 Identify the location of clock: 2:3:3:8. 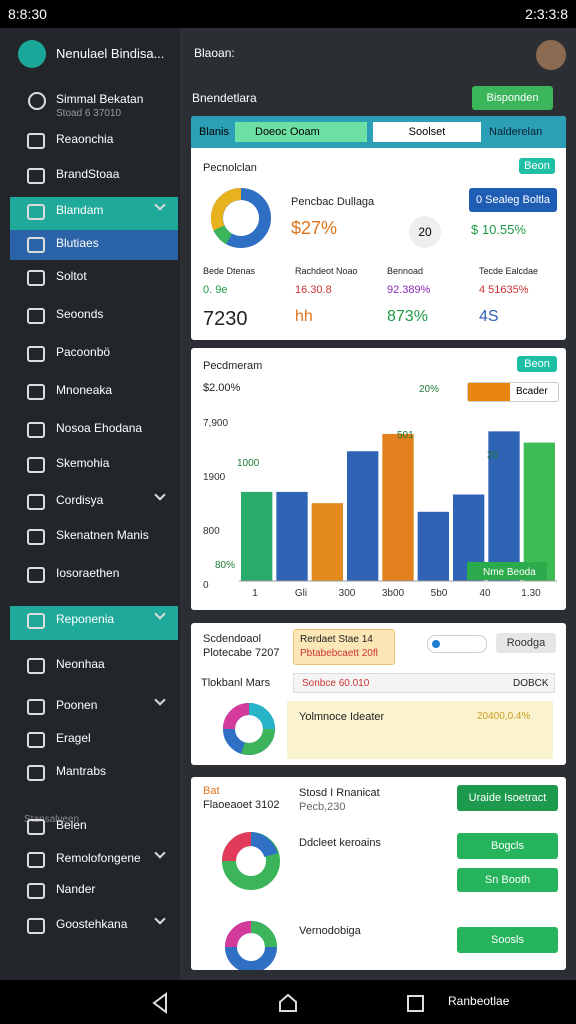
(546, 14).